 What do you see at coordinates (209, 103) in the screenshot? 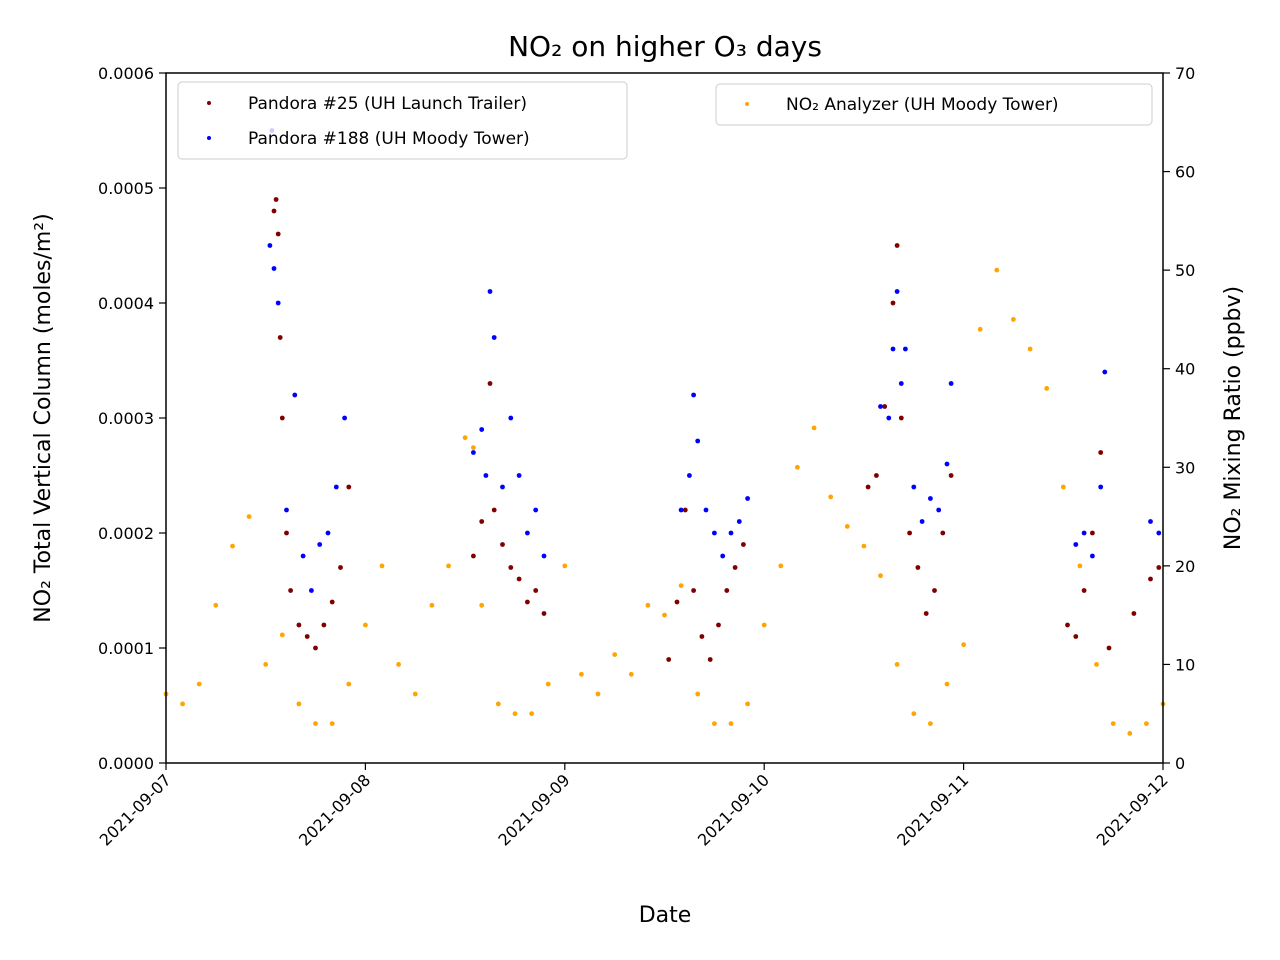
I see `legend-marker-pandora25` at bounding box center [209, 103].